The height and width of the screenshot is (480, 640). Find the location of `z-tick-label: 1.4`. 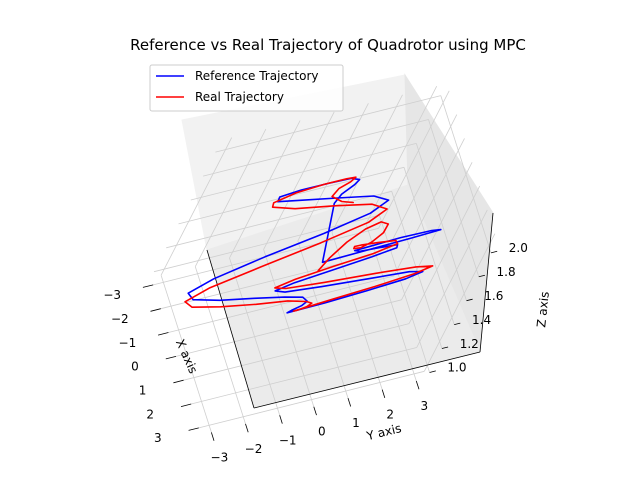

z-tick-label: 1.4 is located at coordinates (481, 320).